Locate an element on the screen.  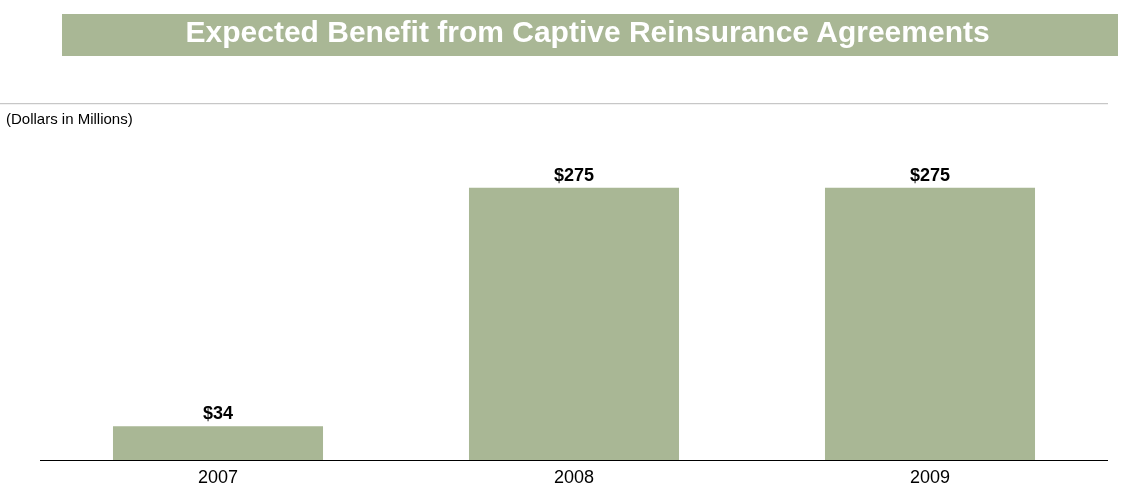
data-label: $34 is located at coordinates (218, 413).